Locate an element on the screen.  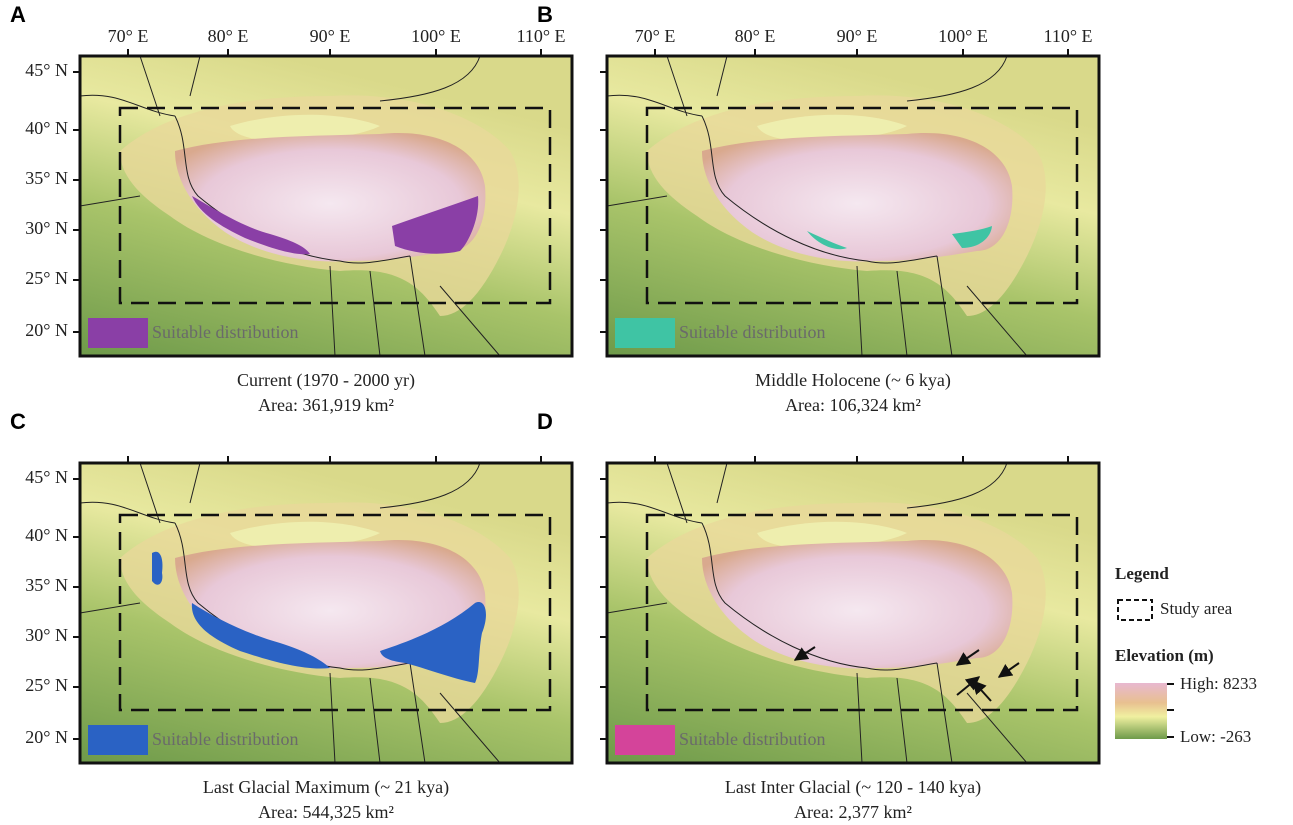
panel-letter: B is located at coordinates (545, 14).